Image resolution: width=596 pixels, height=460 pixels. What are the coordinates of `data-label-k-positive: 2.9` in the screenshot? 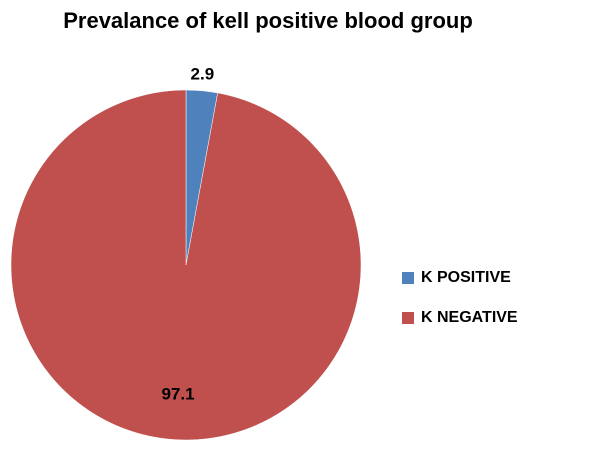 It's located at (203, 73).